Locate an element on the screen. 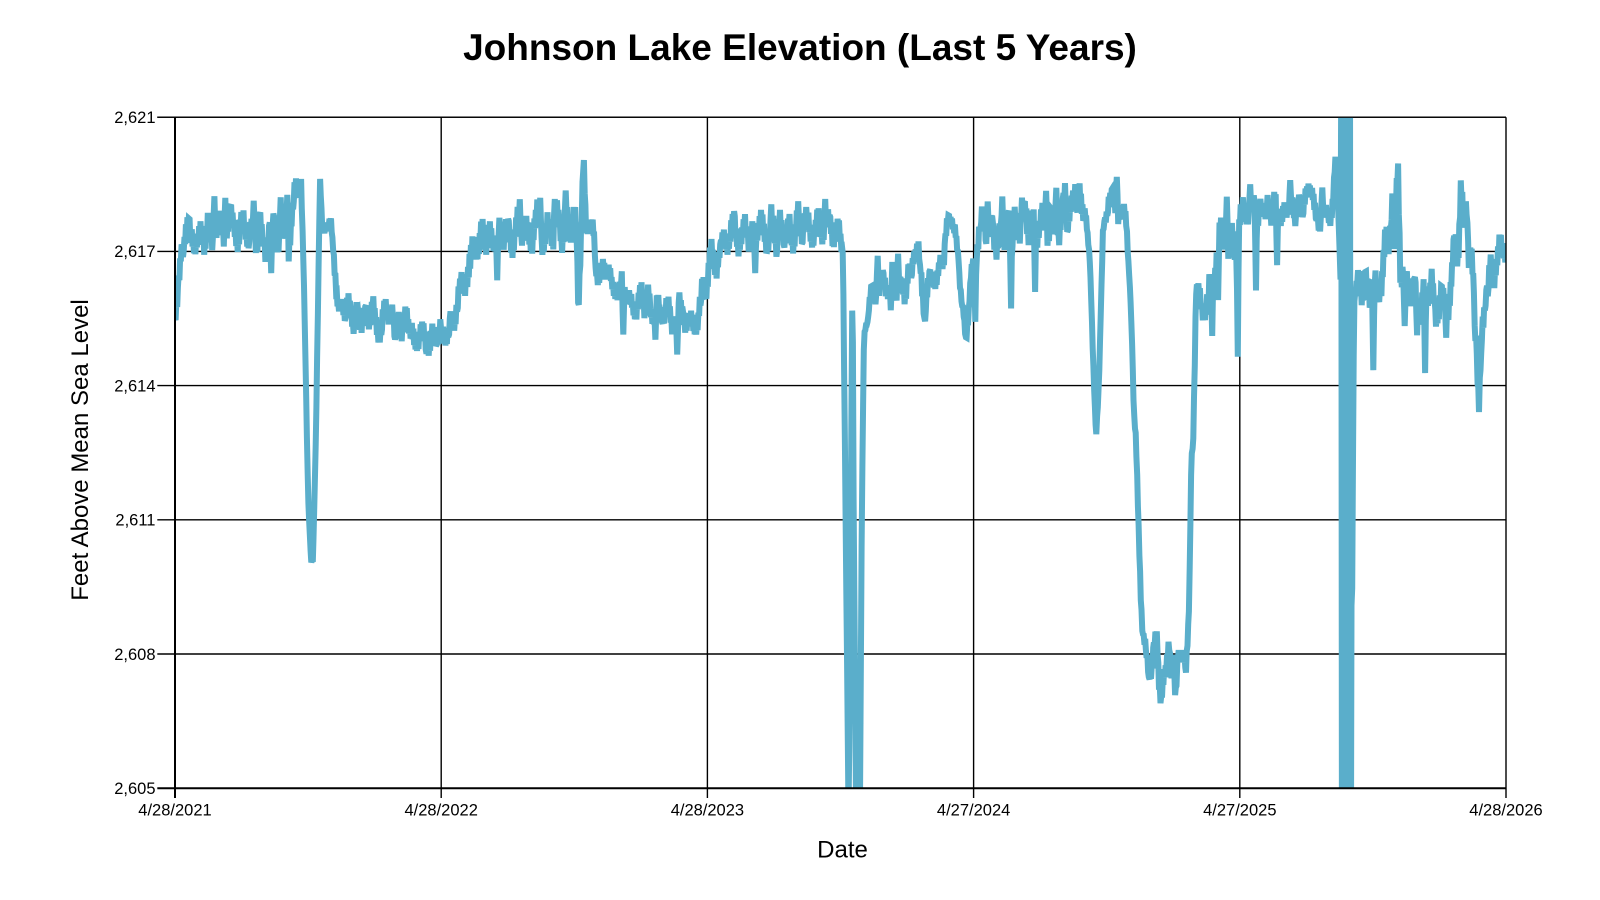  svg-text: Date is located at coordinates (842, 850).